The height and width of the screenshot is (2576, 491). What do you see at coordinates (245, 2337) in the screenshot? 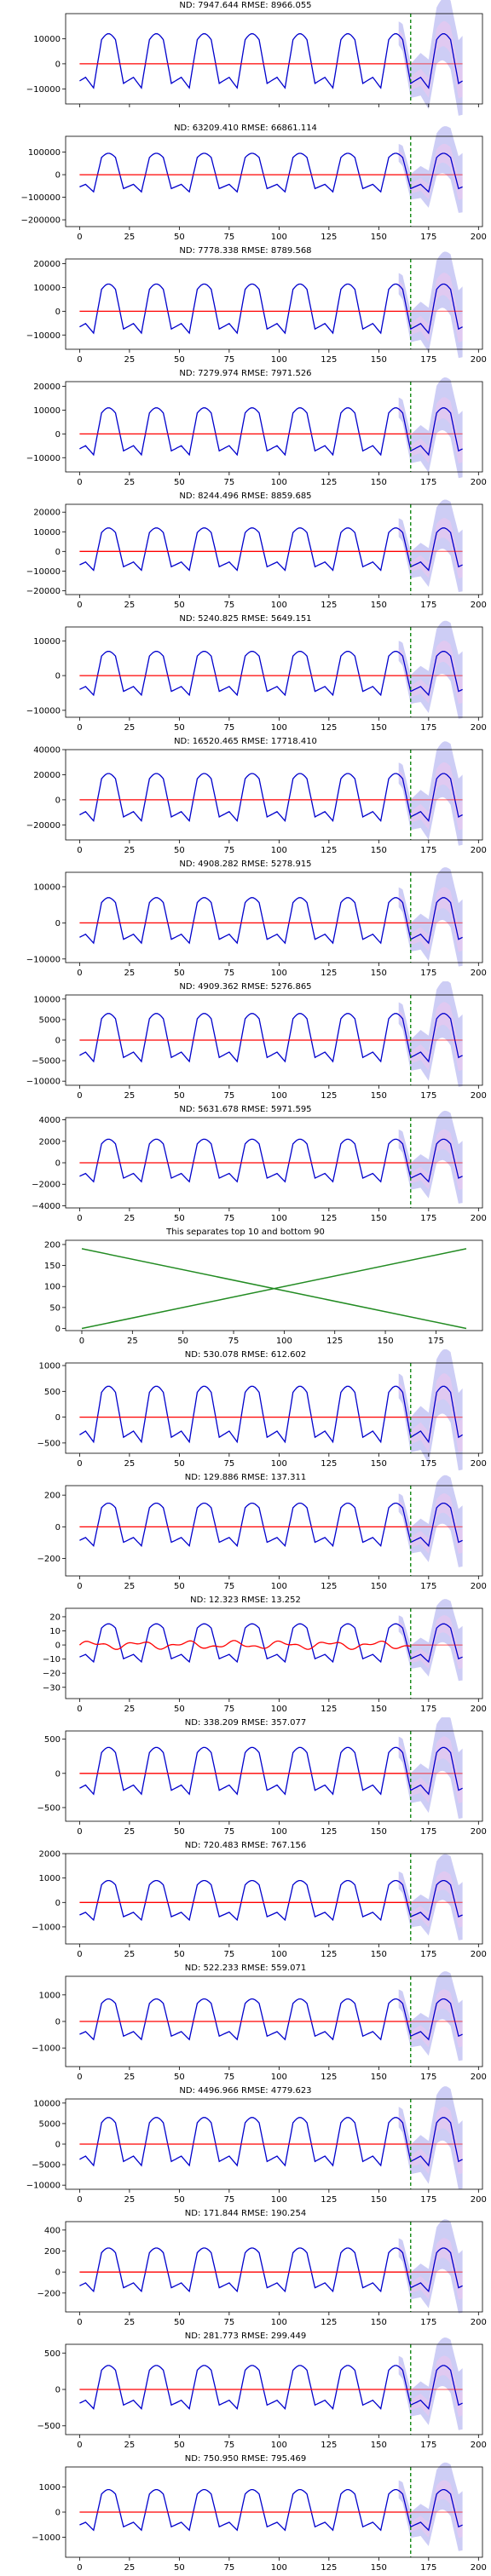
I see `chart-title: ND: 281.773 RMSE: 299.449` at bounding box center [245, 2337].